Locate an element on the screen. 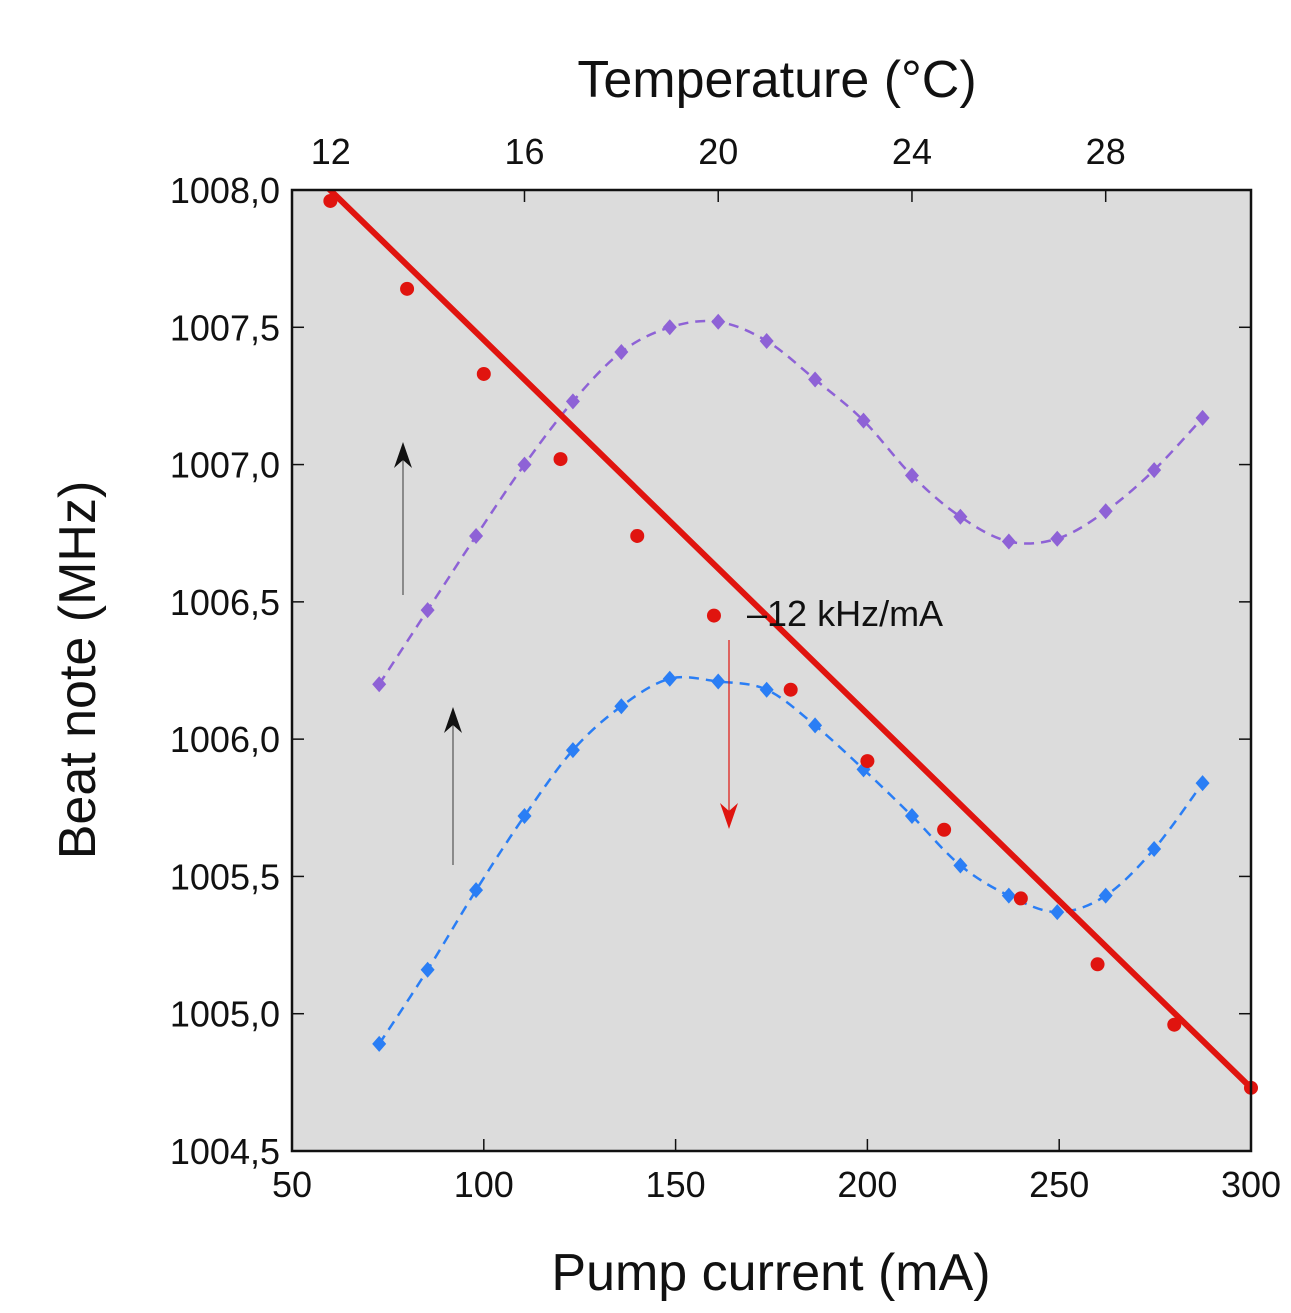 The width and height of the screenshot is (1291, 1313). x-tick-label: 250 is located at coordinates (1059, 1184).